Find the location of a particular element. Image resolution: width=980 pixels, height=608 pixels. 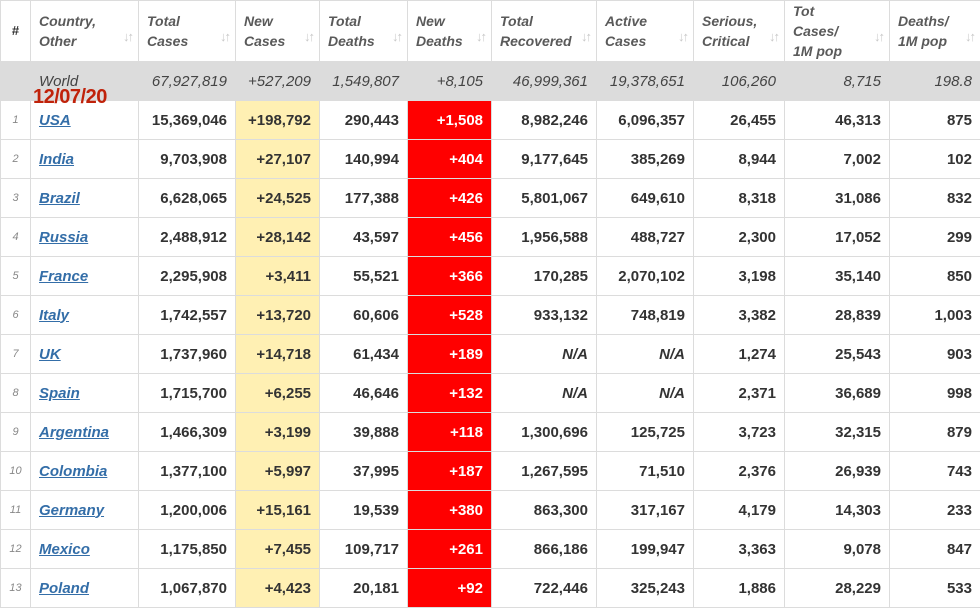

tot-cases-1m-cell: 35,140 is located at coordinates (837, 276).